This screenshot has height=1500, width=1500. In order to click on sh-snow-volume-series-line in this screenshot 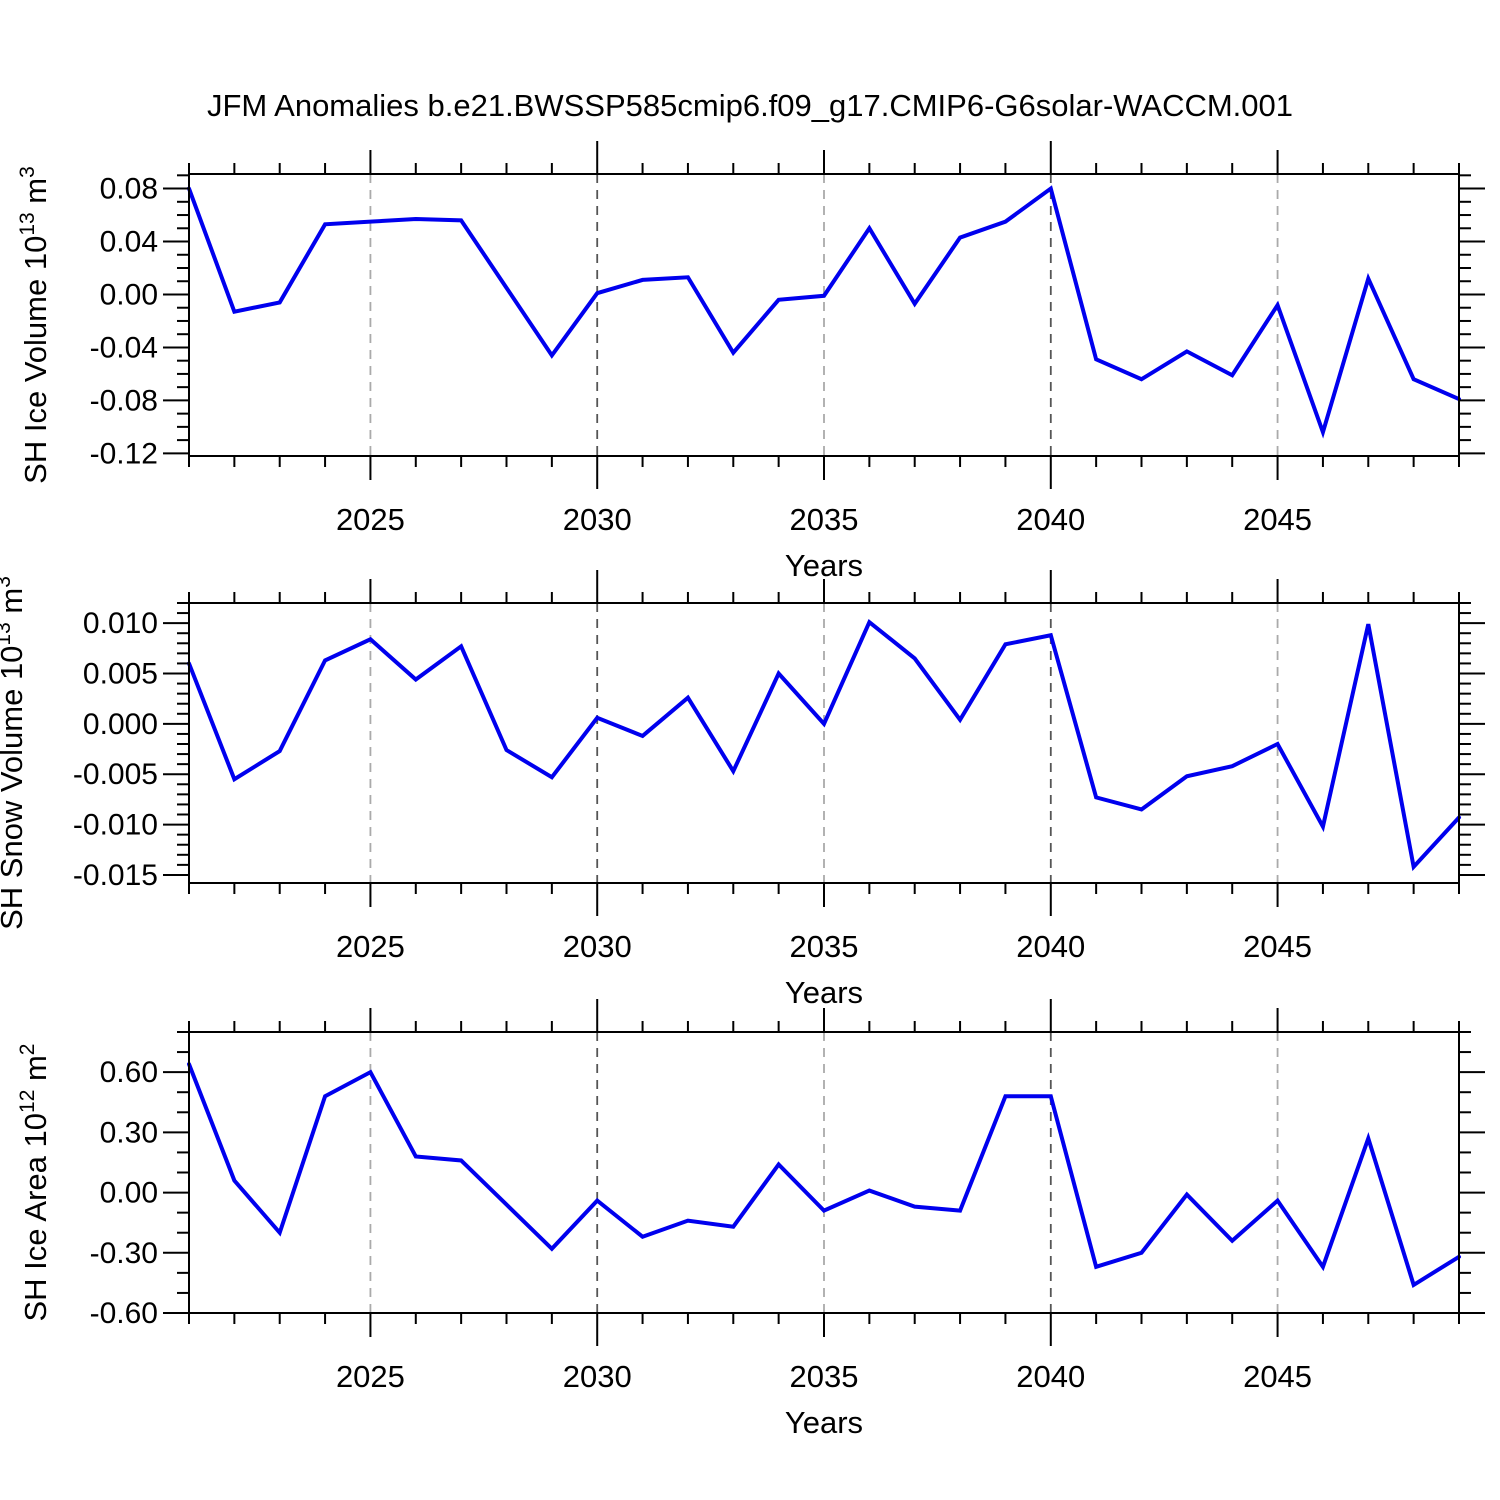, I will do `click(824, 745)`.